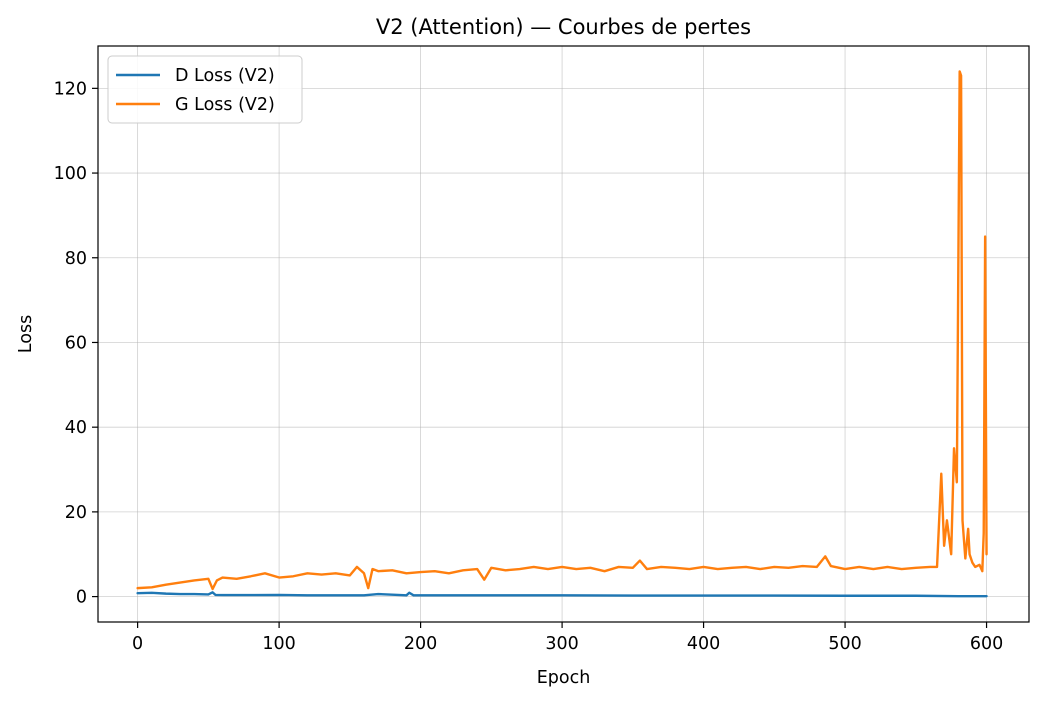  Describe the element at coordinates (563, 27) in the screenshot. I see `chart-title: V2 (Attention) — Courbes de pertes` at that location.